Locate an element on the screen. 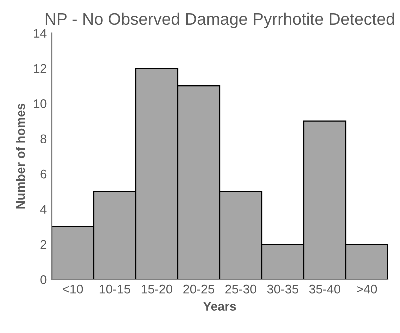  y-tick-label: 0 is located at coordinates (43, 280).